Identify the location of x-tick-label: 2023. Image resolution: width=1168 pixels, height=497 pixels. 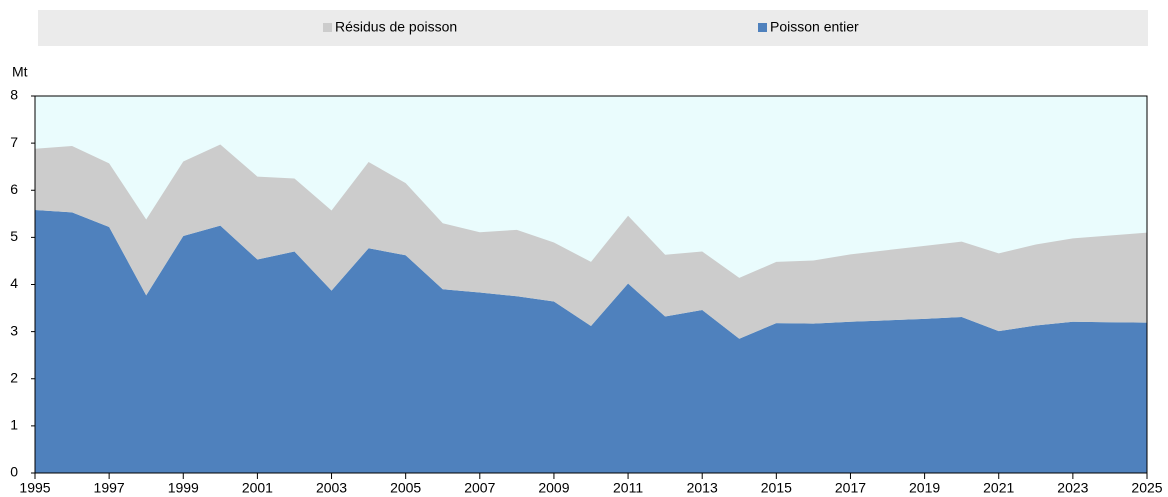
(1072, 488).